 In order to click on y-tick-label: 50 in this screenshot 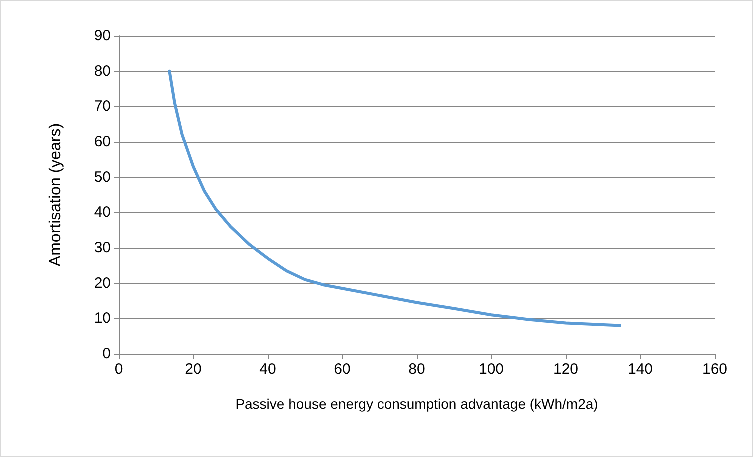, I will do `click(102, 177)`.